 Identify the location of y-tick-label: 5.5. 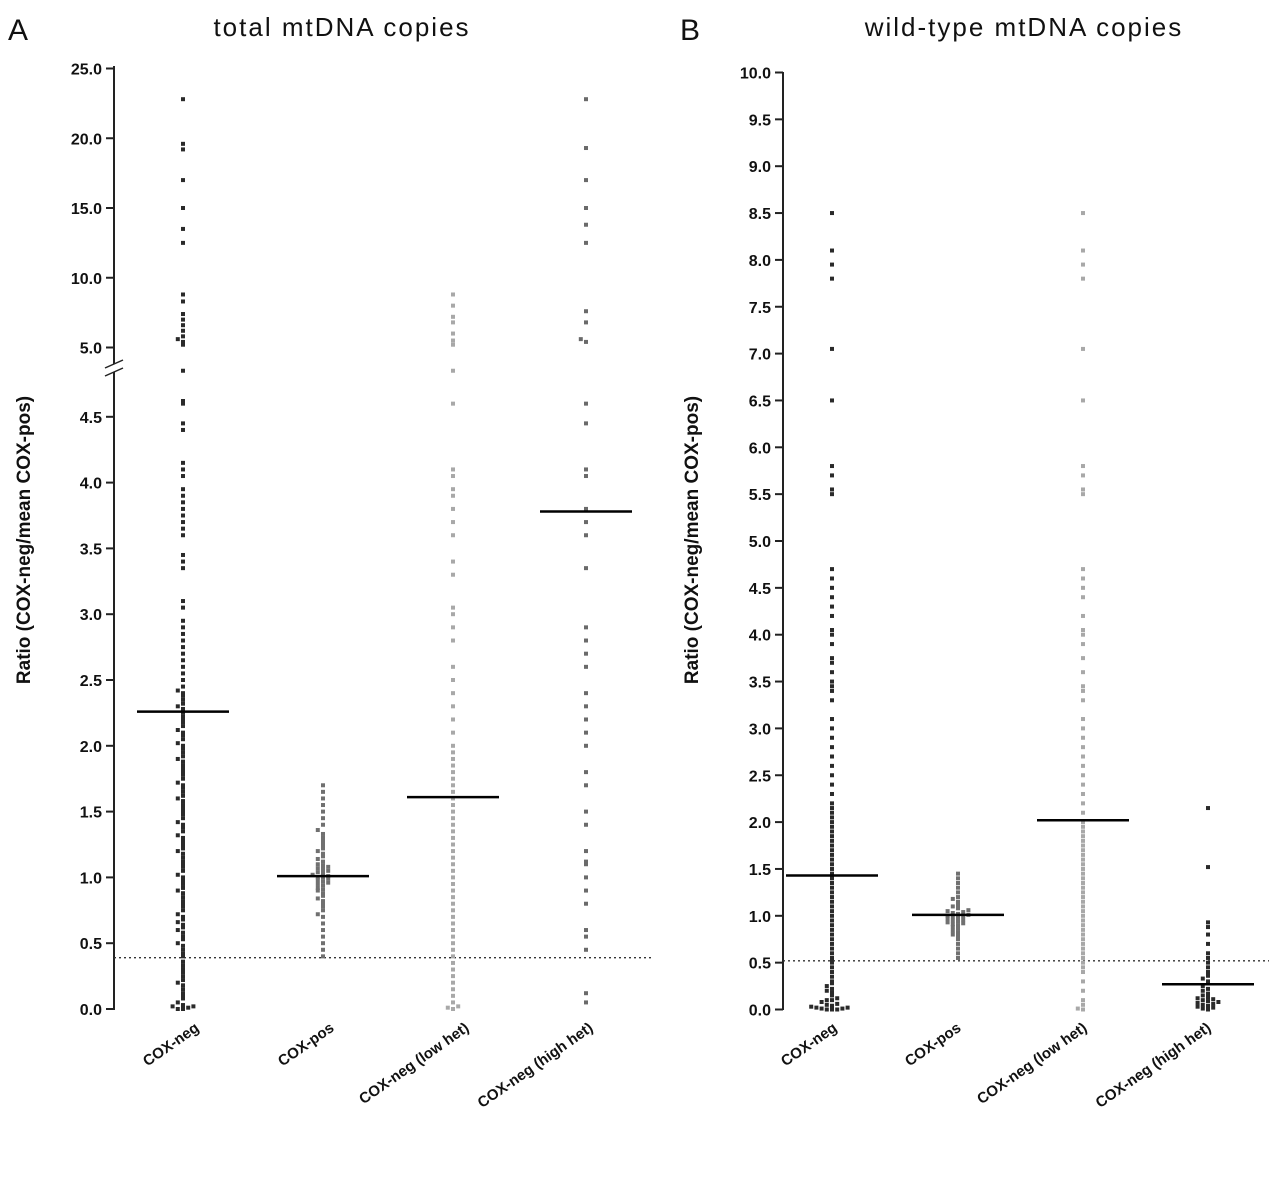
(760, 495).